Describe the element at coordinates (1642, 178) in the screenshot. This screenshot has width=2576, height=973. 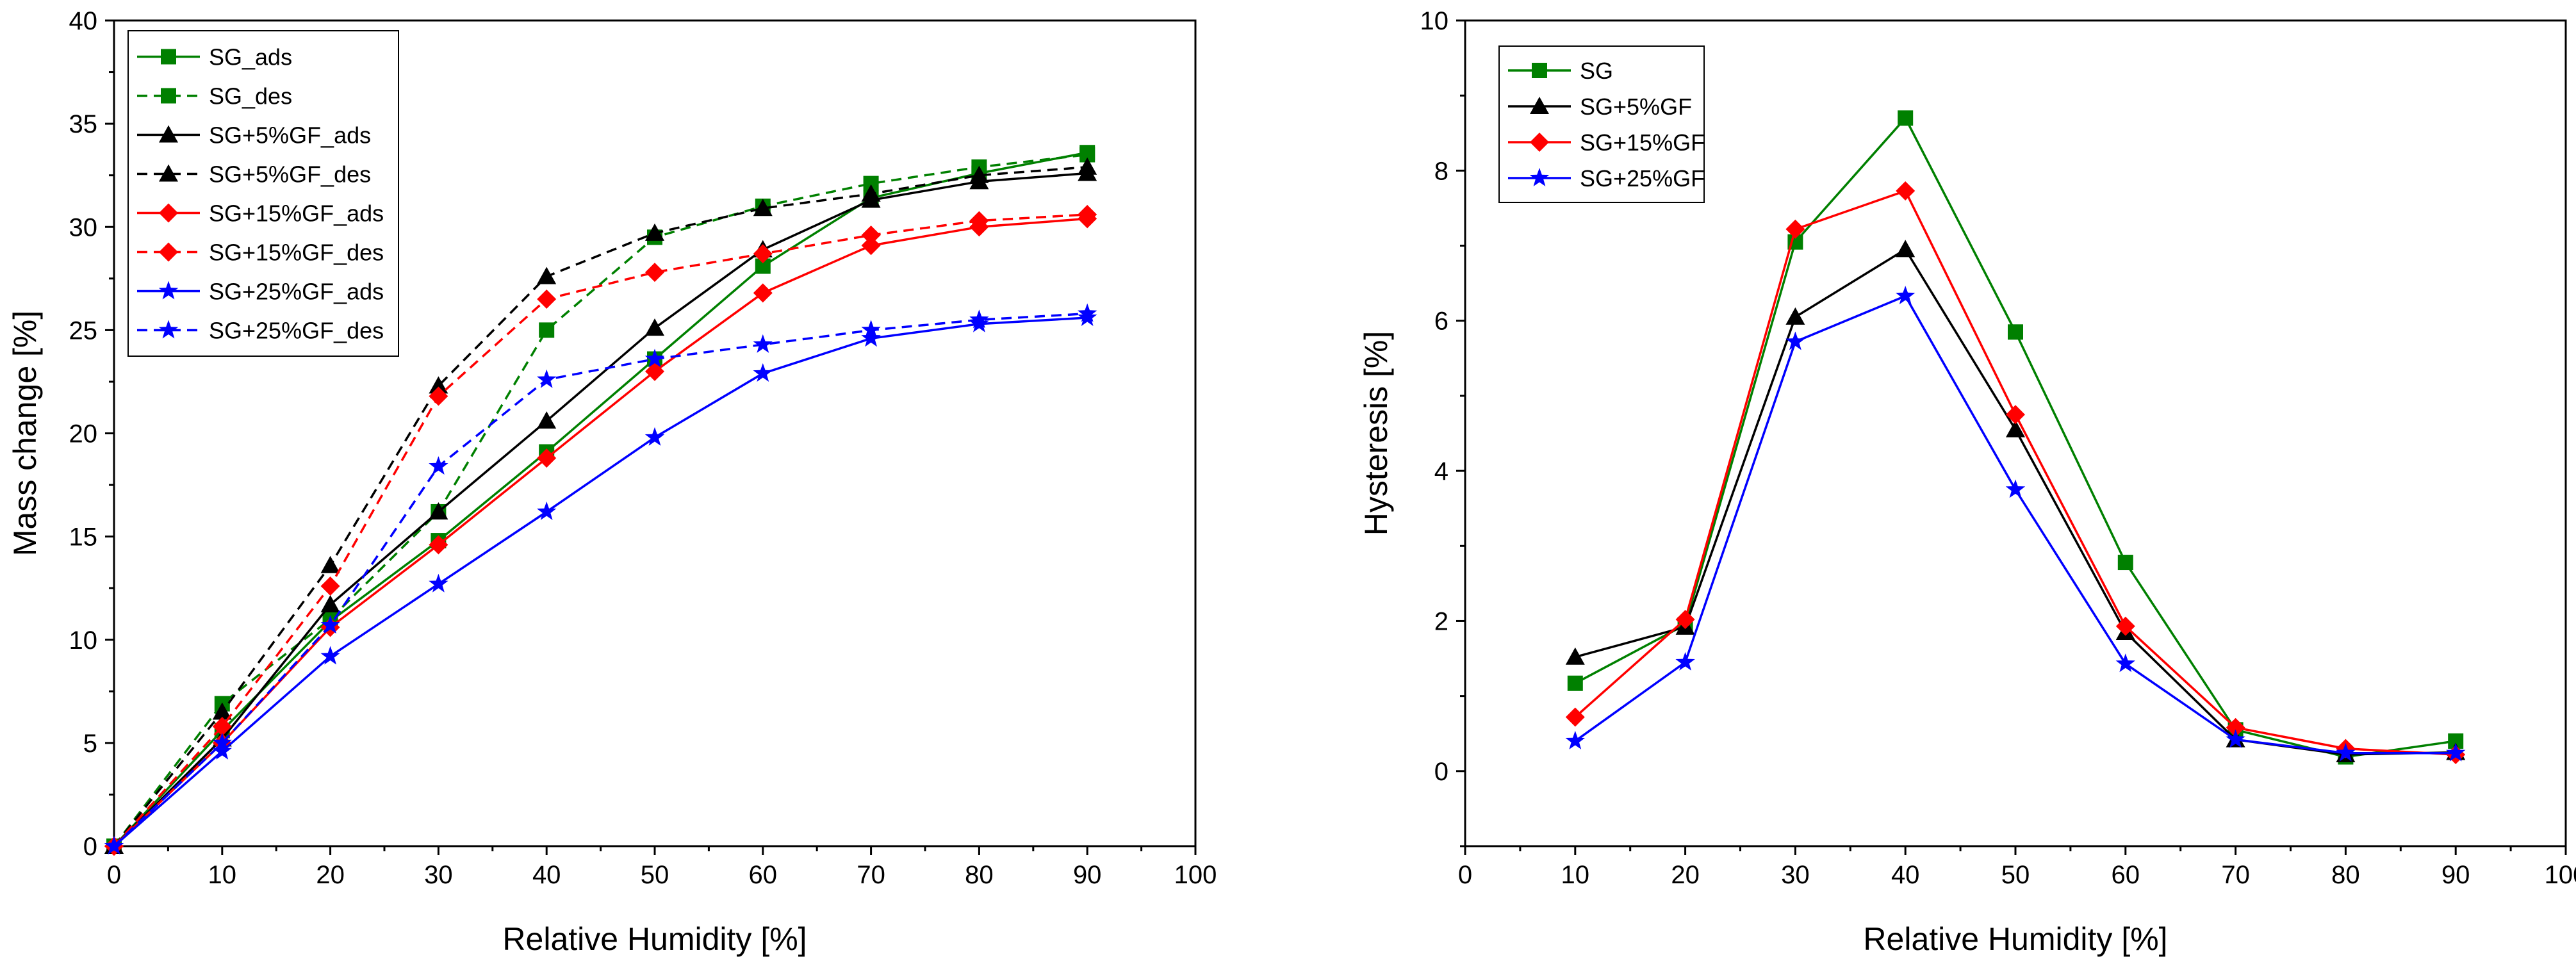
I see `legend-label-sg-25pctgf: SG+25%GF` at that location.